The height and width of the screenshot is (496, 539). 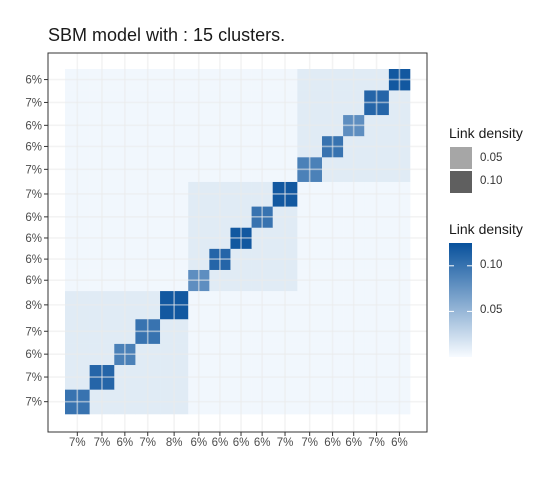 I want to click on y-tick-label-15: 7%, so click(x=33, y=403).